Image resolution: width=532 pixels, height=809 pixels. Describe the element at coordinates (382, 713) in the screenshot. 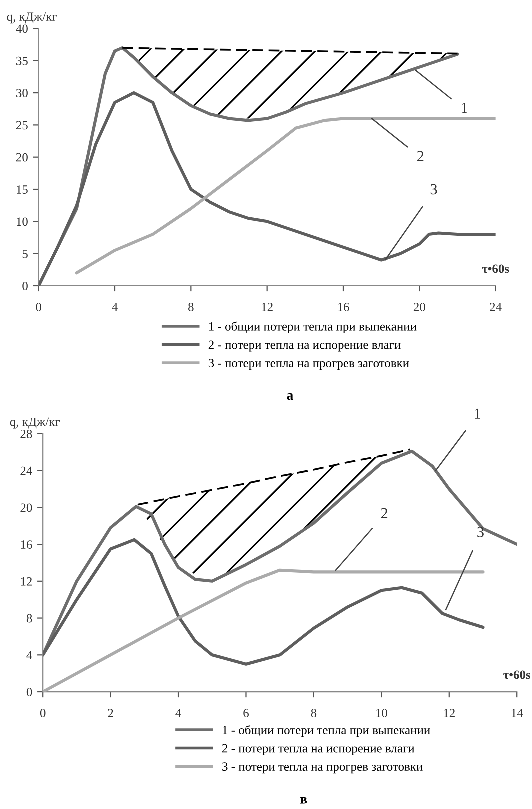

I see `x-tick-label: 10` at that location.